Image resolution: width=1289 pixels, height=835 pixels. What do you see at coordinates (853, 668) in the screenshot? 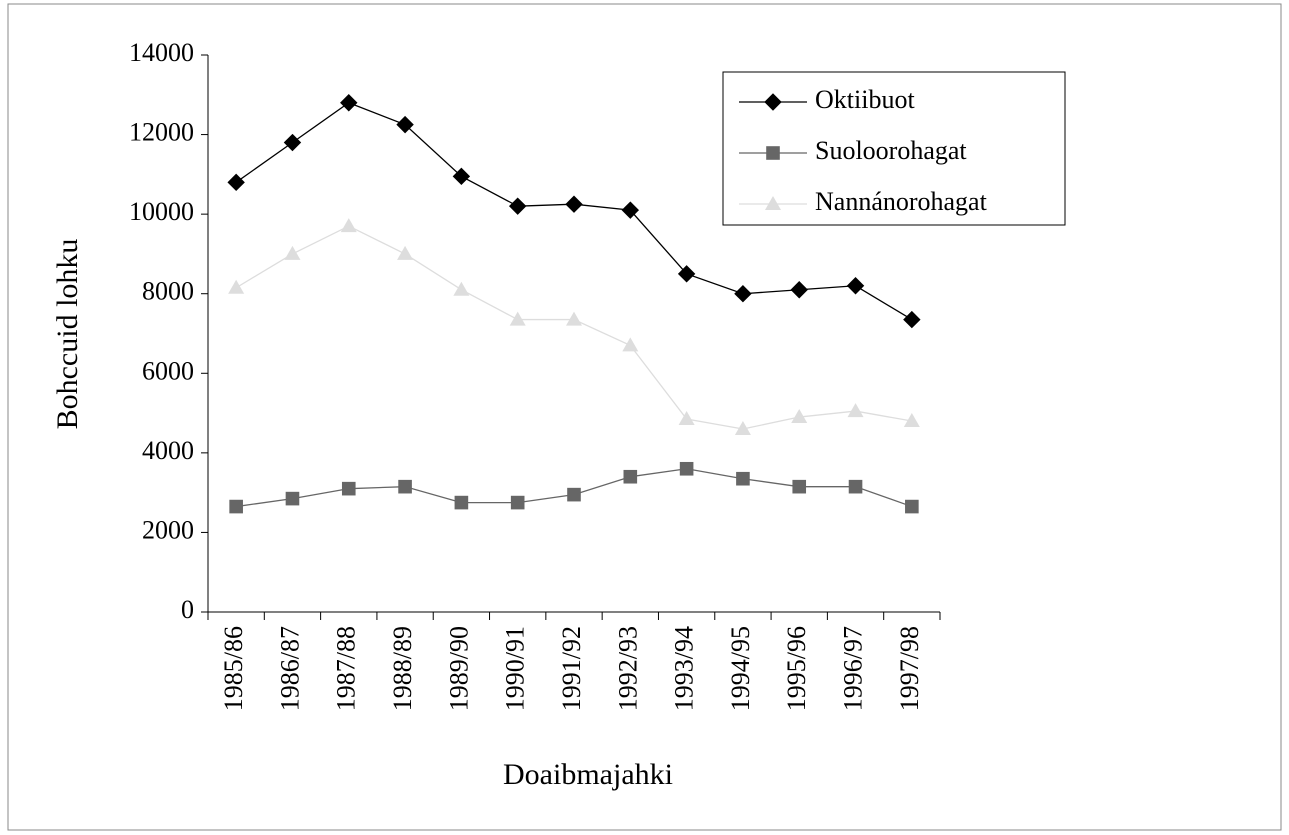
I see `x-tick-label: 1996/97` at bounding box center [853, 668].